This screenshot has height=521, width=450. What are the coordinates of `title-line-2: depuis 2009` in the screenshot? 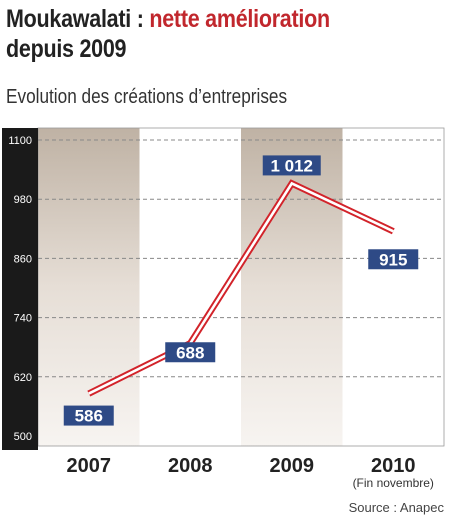 It's located at (66, 49).